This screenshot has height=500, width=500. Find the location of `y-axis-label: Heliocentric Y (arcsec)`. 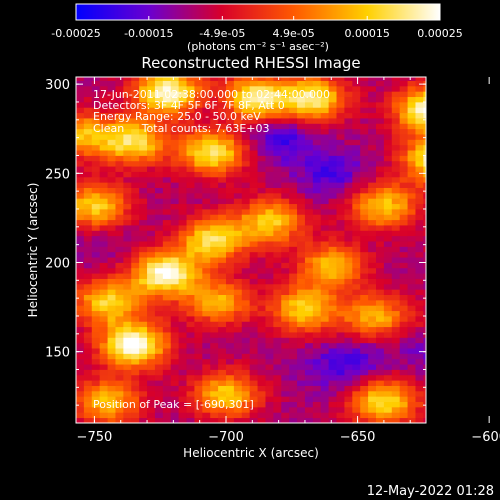

y-axis-label: Heliocentric Y (arcsec) is located at coordinates (33, 250).